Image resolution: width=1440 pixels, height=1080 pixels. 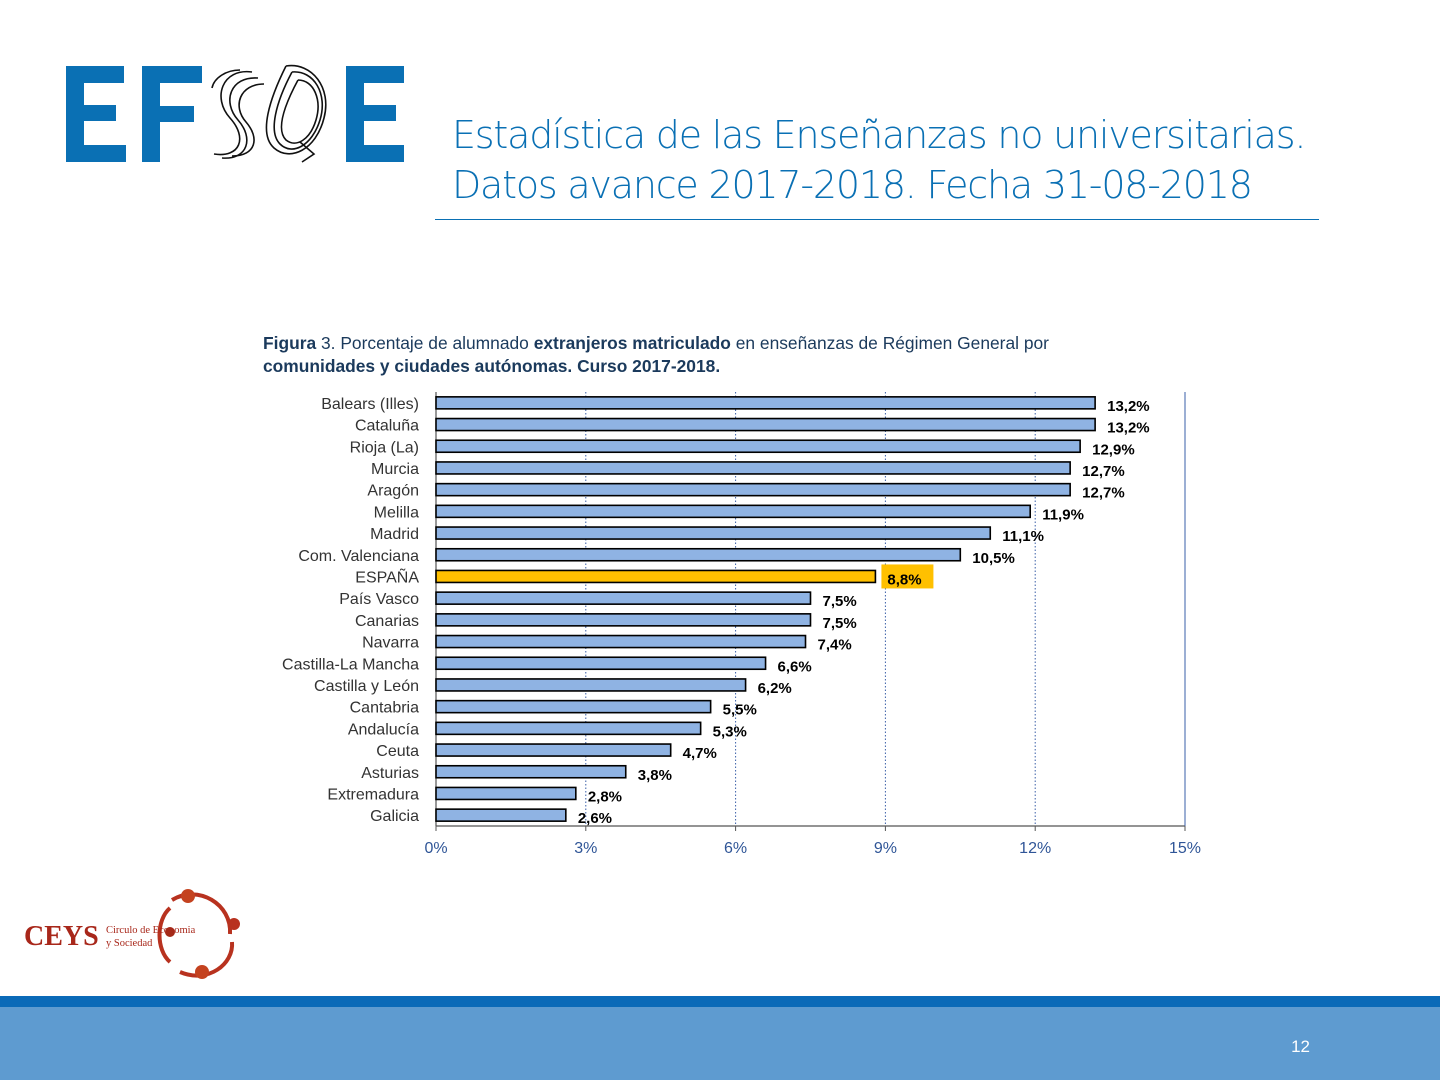 What do you see at coordinates (885, 848) in the screenshot?
I see `x-tick-label: 9%` at bounding box center [885, 848].